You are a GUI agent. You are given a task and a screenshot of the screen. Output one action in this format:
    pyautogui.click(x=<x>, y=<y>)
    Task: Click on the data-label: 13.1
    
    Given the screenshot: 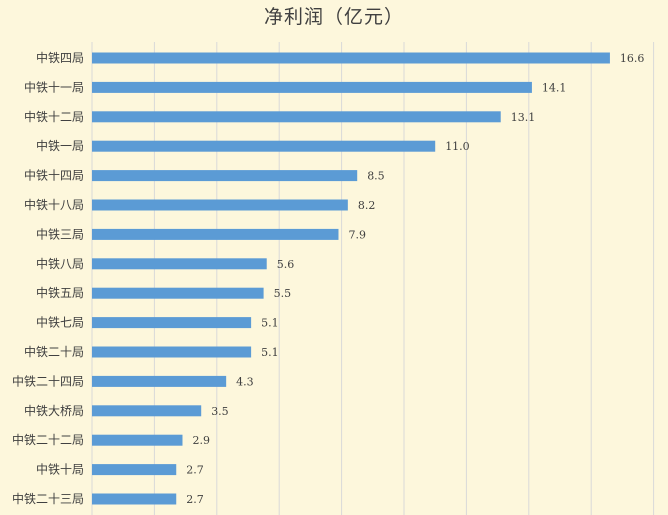 What is the action you would take?
    pyautogui.click(x=523, y=117)
    